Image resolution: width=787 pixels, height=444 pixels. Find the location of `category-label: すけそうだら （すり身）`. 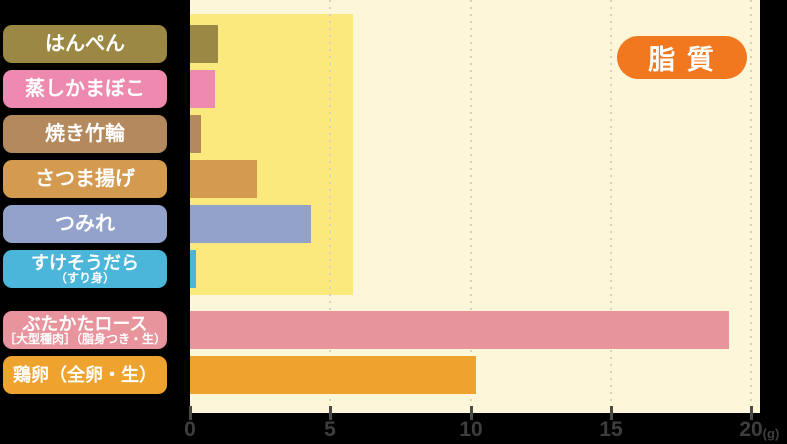

category-label: すけそうだら （すり身） is located at coordinates (85, 269).